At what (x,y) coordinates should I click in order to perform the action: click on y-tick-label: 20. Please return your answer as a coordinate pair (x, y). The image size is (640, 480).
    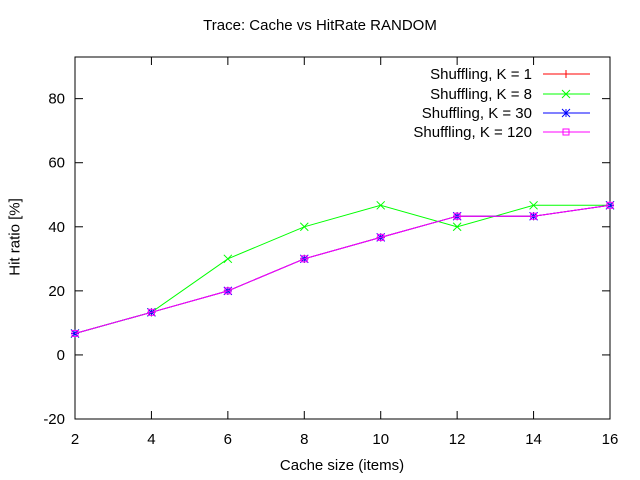
    Looking at the image, I should click on (56, 291).